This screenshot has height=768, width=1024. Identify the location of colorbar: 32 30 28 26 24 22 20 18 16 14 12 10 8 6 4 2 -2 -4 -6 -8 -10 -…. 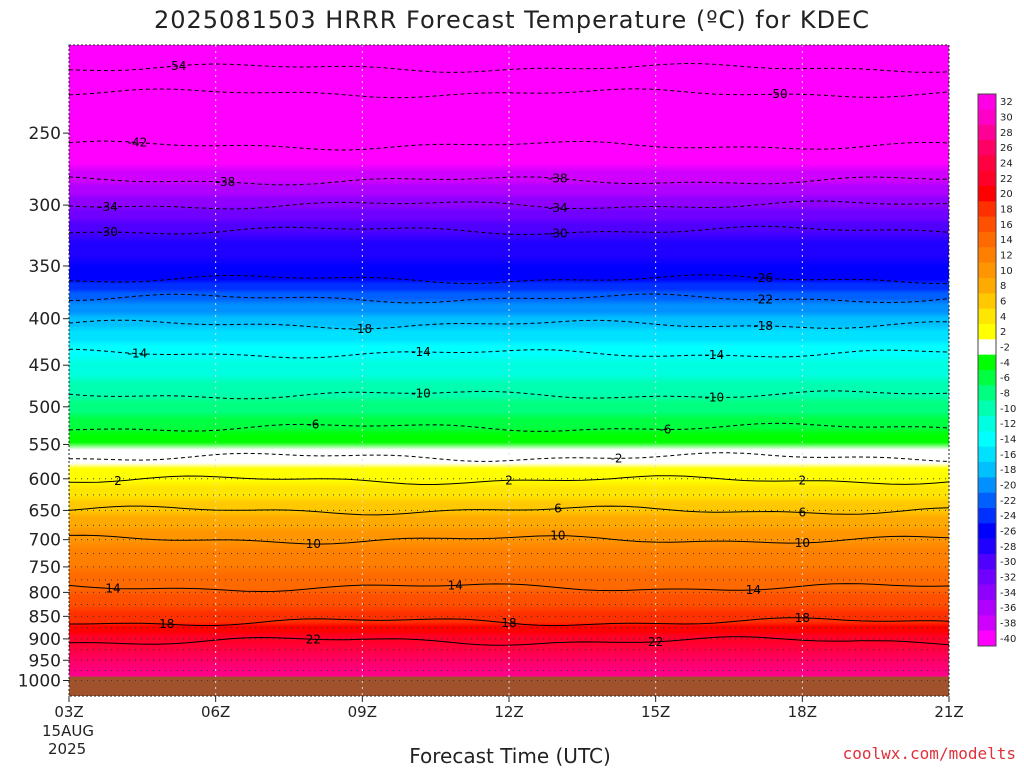
(996, 370).